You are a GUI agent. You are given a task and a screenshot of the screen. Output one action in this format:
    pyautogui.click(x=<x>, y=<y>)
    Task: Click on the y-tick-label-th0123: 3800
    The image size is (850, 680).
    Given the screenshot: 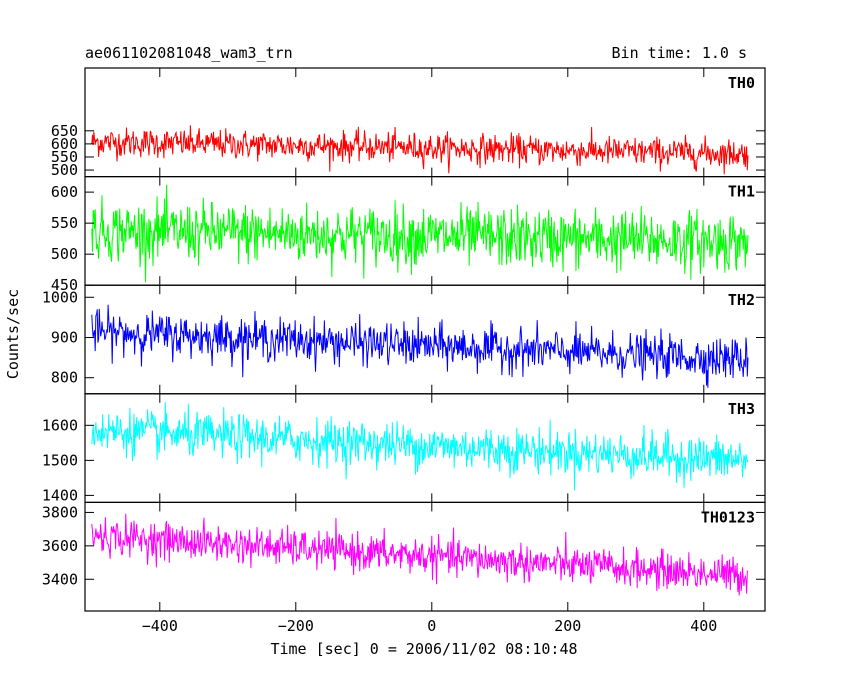 What is the action you would take?
    pyautogui.click(x=60, y=512)
    